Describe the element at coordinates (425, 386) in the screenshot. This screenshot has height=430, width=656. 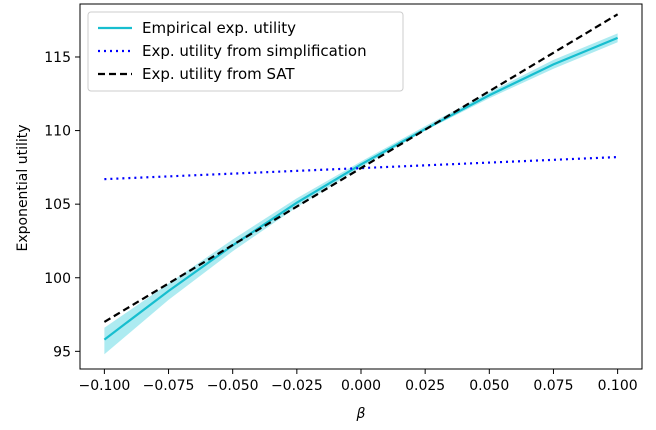
I see `x-tick-label: 0.025` at that location.